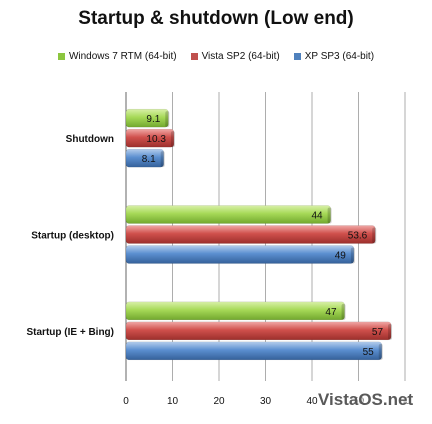  Describe the element at coordinates (339, 56) in the screenshot. I see `legend-label-xp: XP SP3 (64-bit)` at that location.